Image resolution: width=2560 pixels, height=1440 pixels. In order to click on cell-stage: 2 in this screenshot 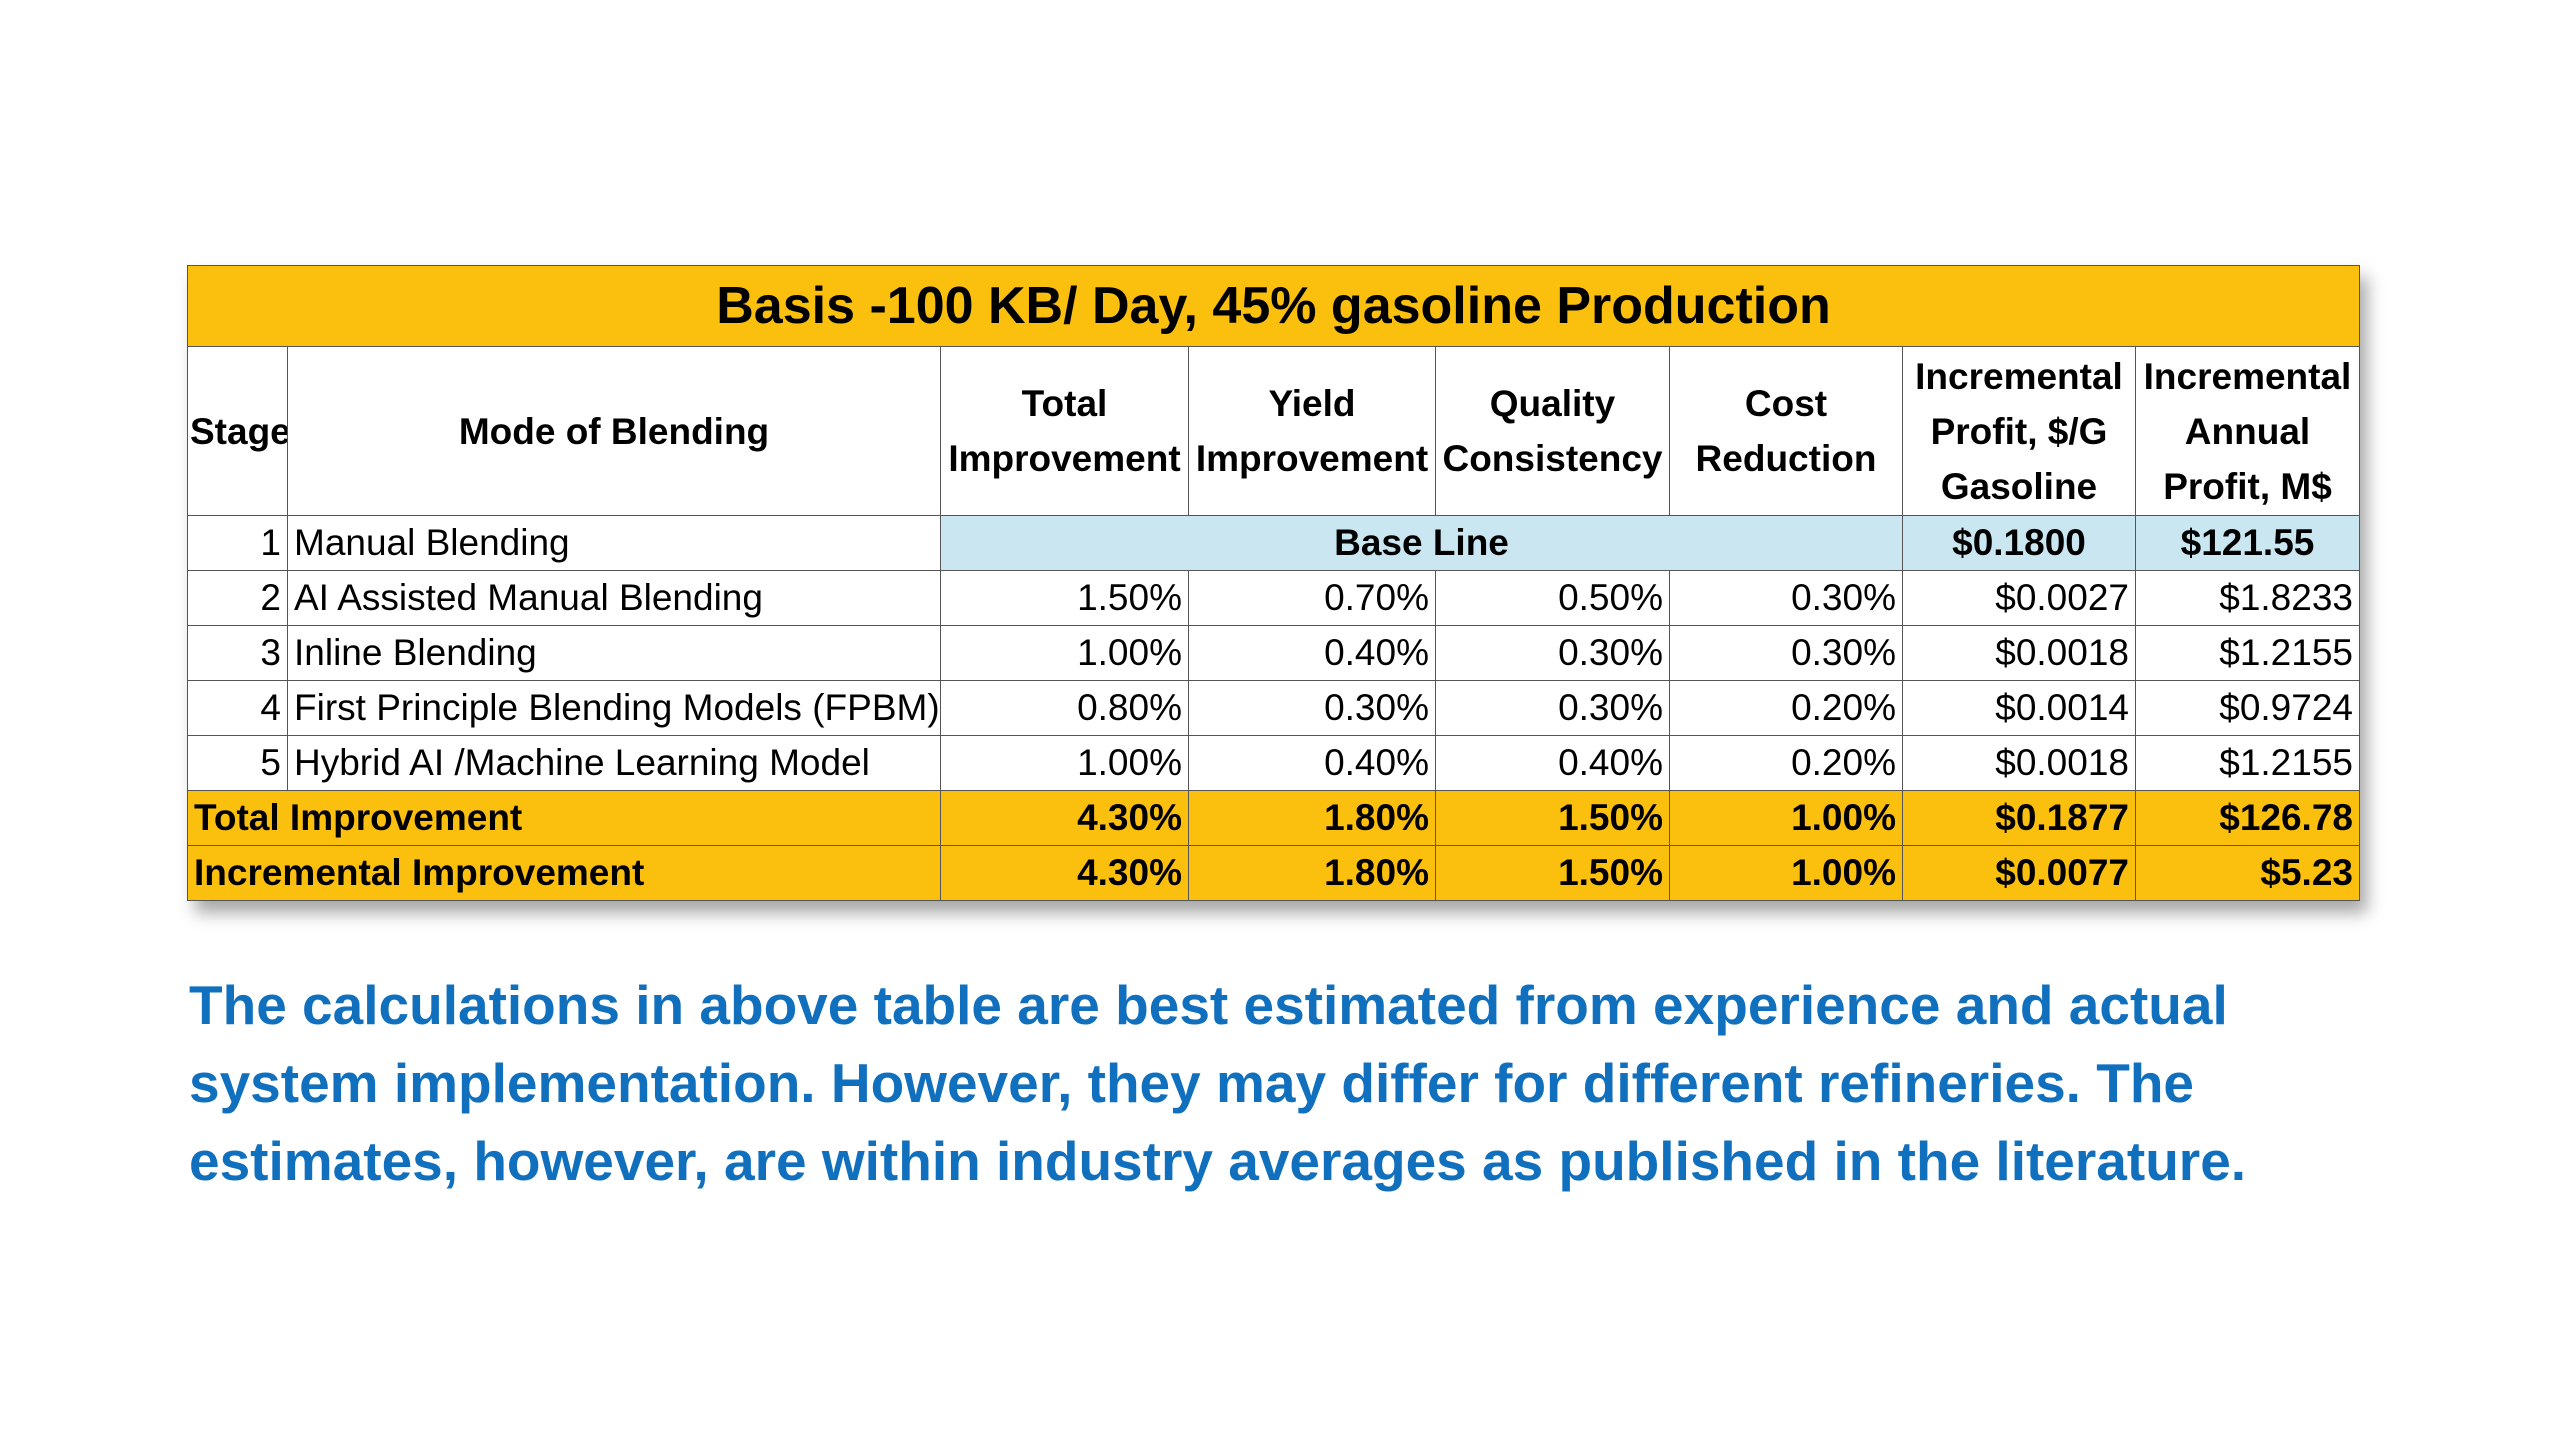, I will do `click(237, 598)`.